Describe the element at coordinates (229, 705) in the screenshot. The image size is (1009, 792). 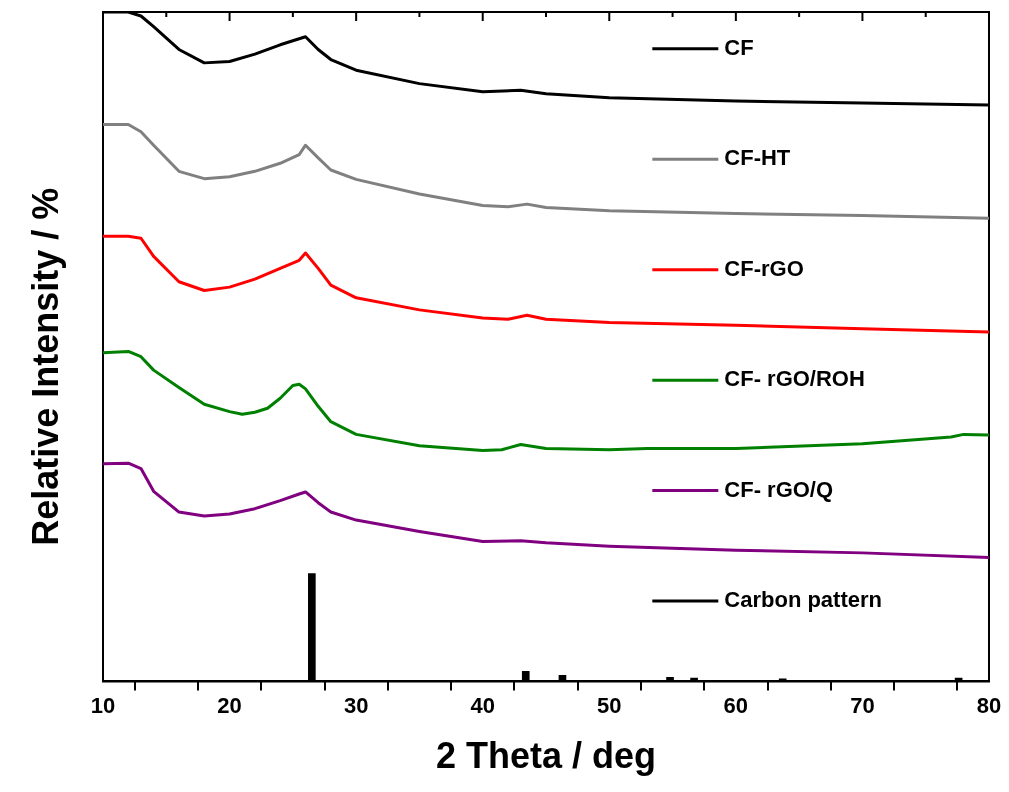
I see `x-tick-label: 20` at that location.